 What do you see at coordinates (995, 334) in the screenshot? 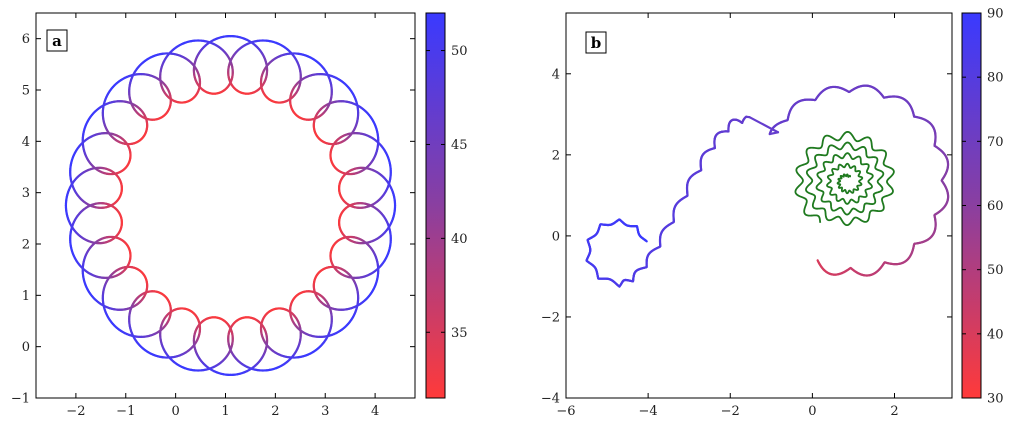
I see `panel-b-cbar-tick-label: 40` at bounding box center [995, 334].